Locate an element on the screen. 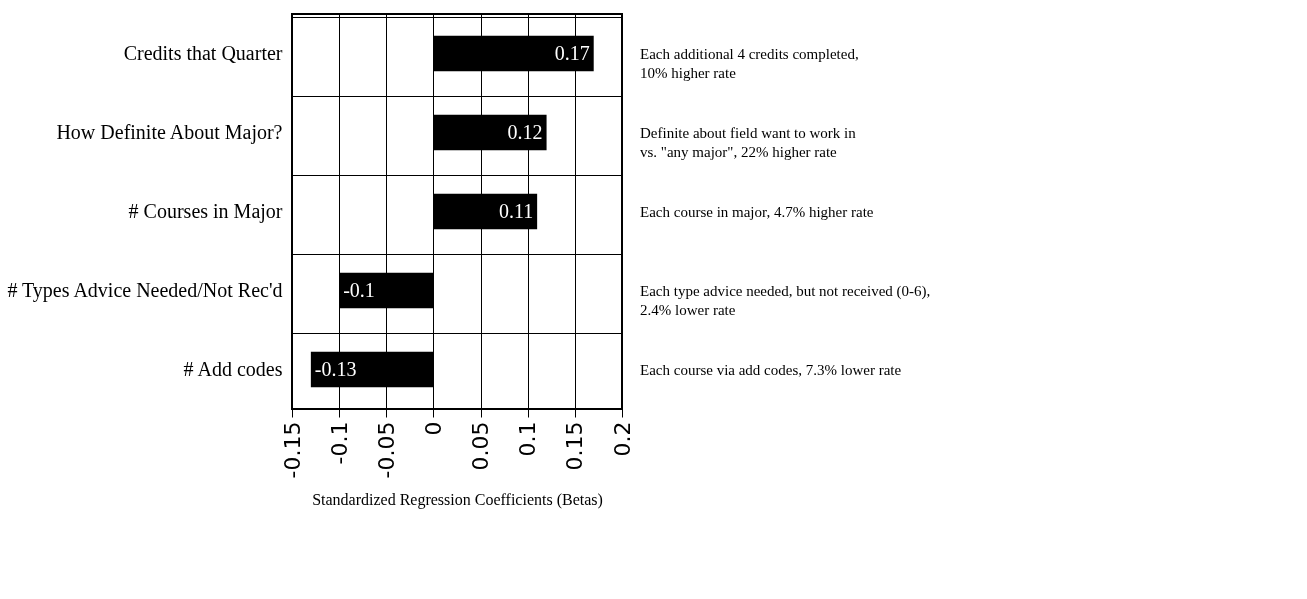 The height and width of the screenshot is (599, 1307). y-tick-label: # Add codes is located at coordinates (233, 368).